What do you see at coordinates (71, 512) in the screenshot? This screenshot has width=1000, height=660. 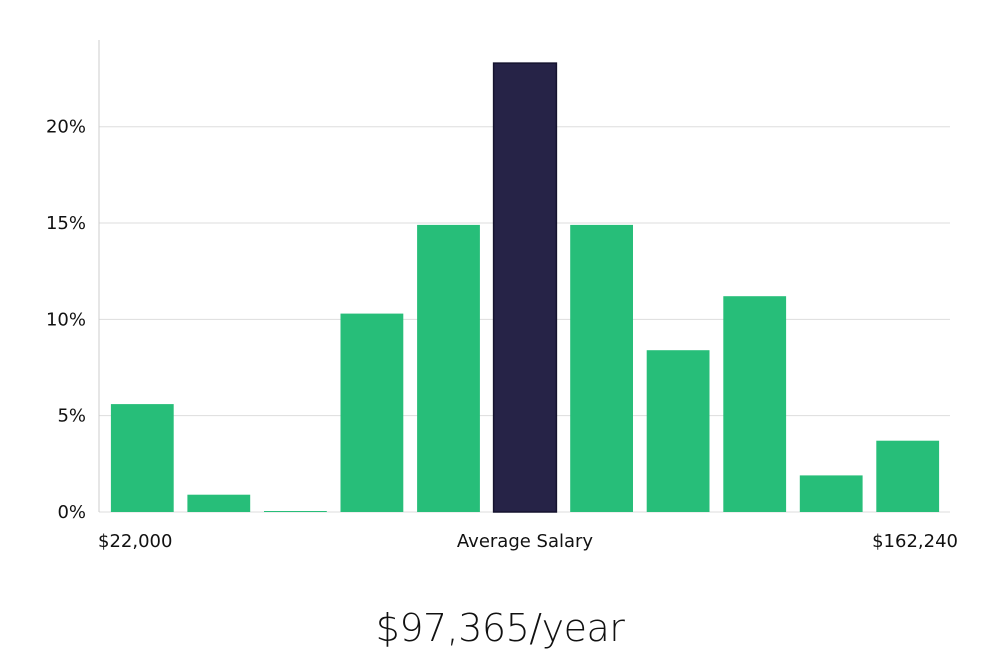 I see `y-tick-label: 0%` at bounding box center [71, 512].